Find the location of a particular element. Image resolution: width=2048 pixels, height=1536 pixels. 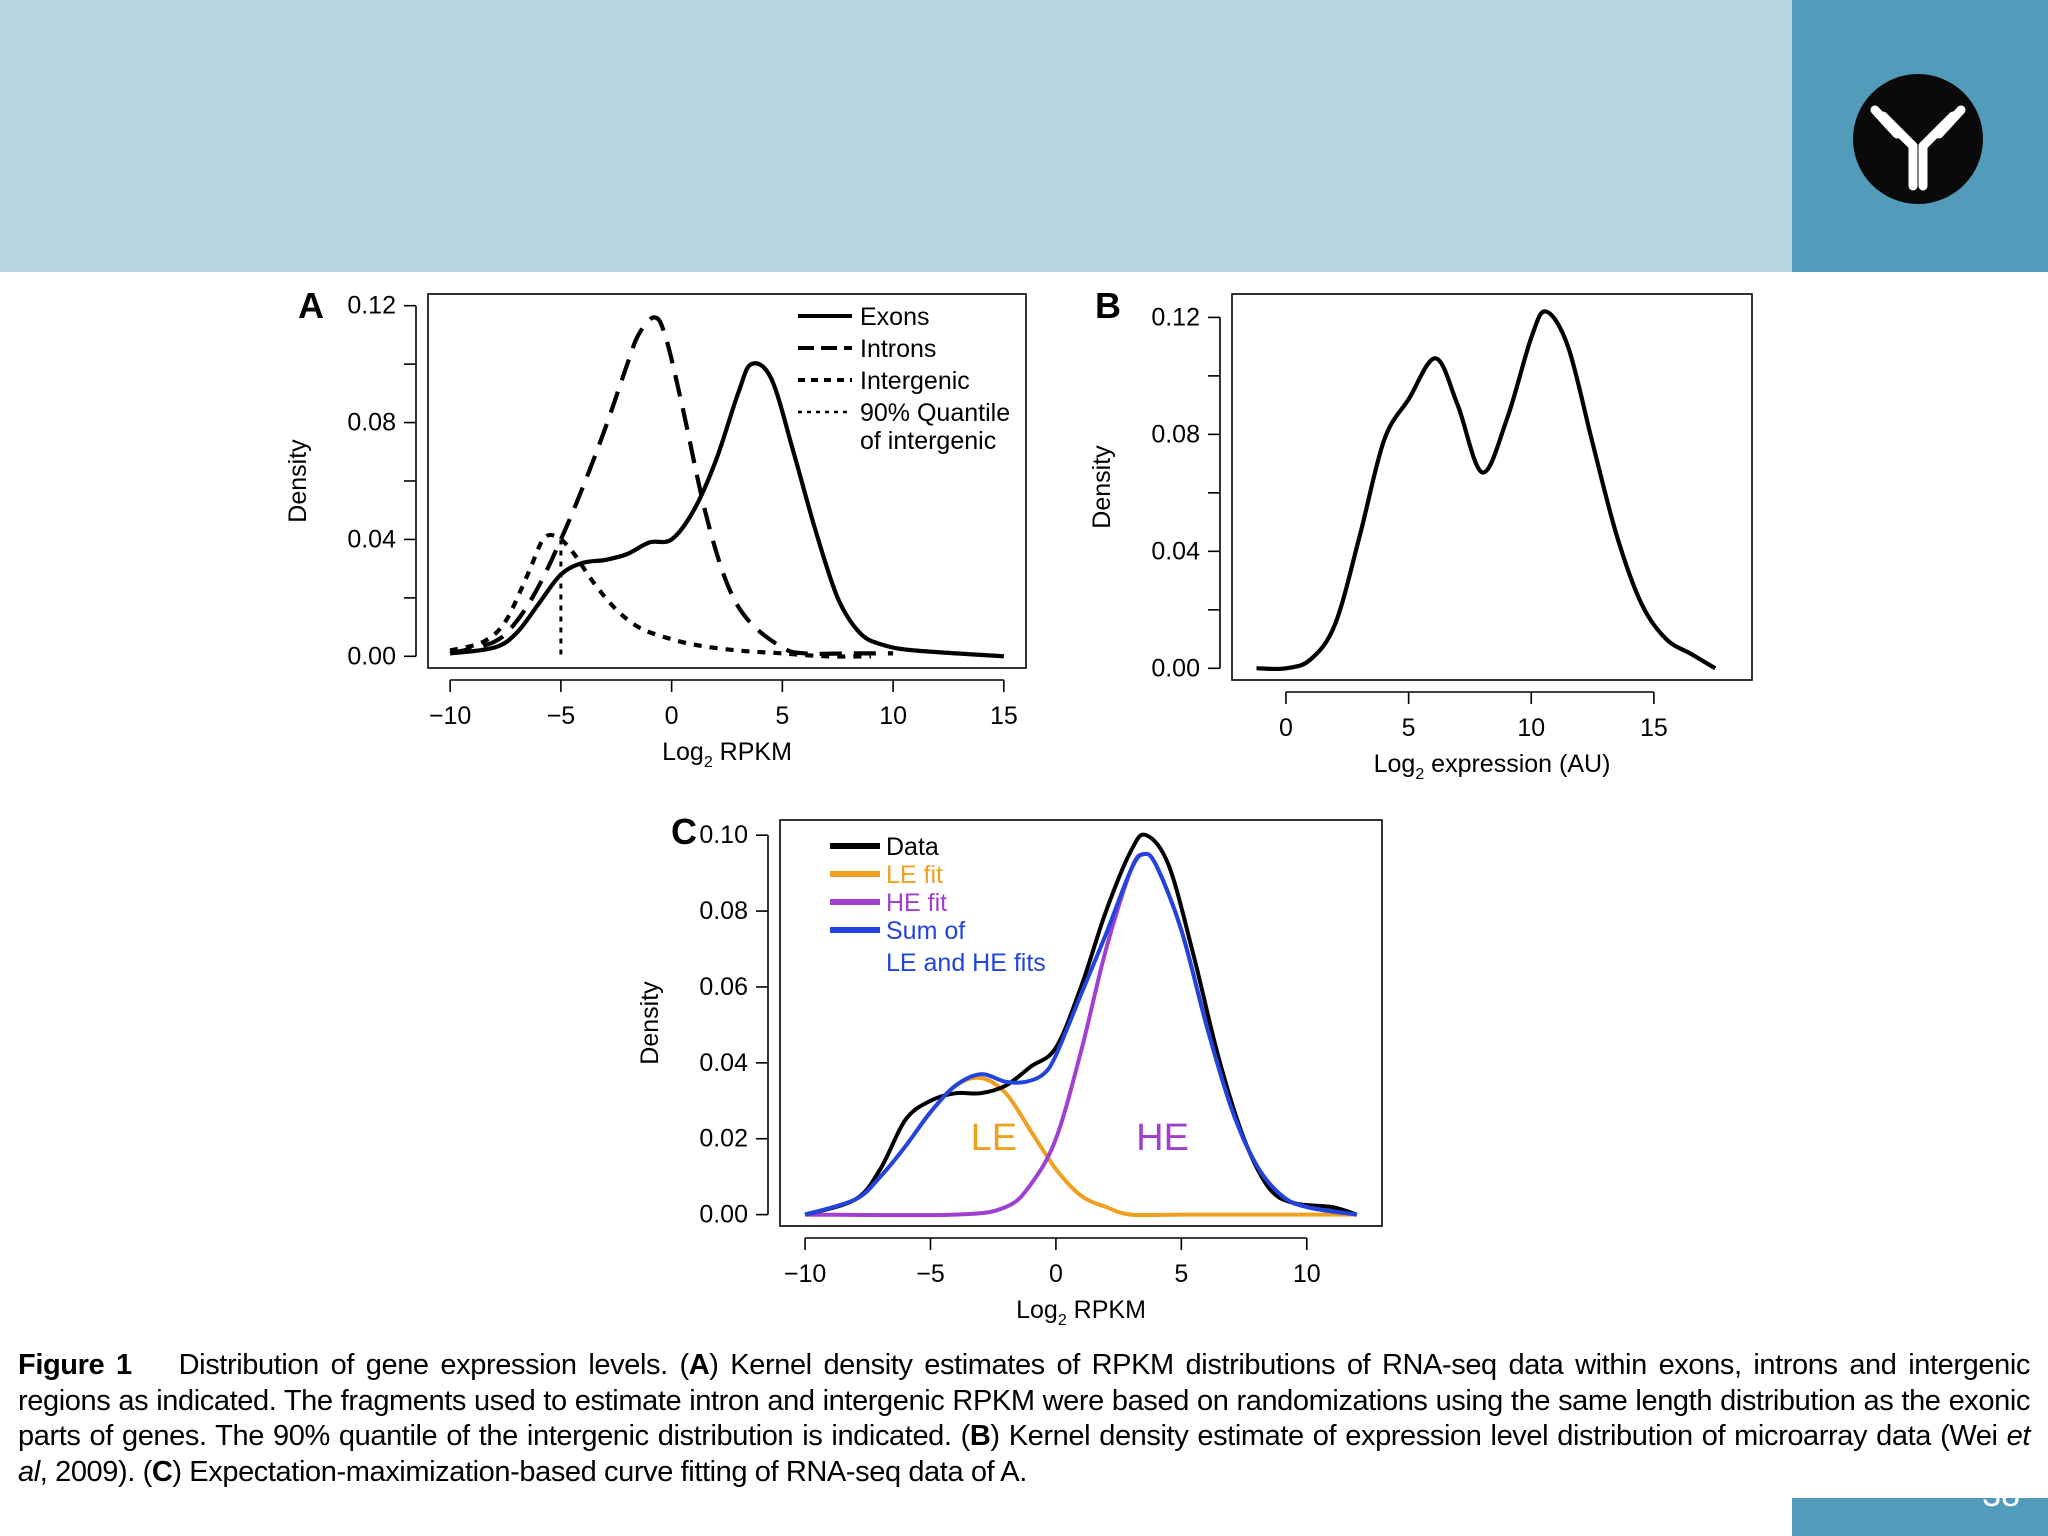

panel-a-x-tick-label: −5 is located at coordinates (561, 716).